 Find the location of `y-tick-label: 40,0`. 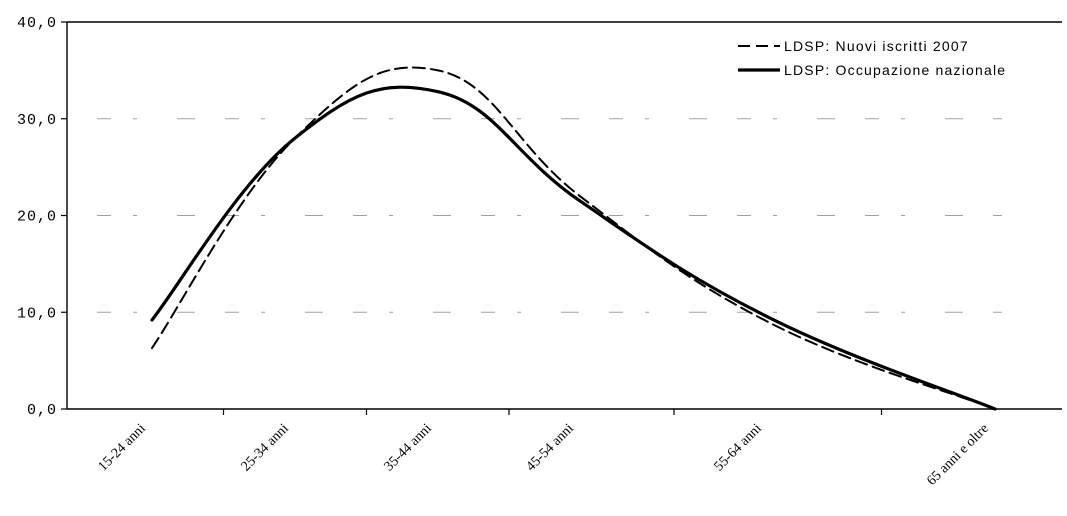

y-tick-label: 40,0 is located at coordinates (37, 23).